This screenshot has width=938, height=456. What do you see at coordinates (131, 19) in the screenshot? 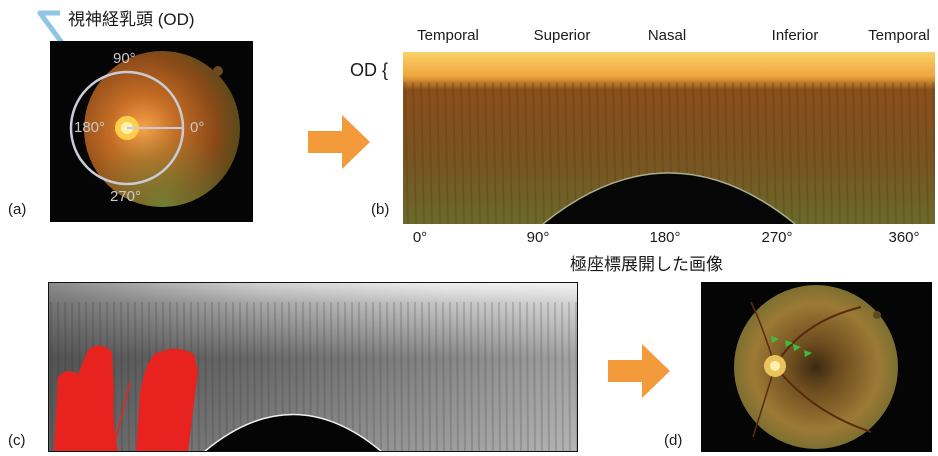
I see `optic-disc-callout: 視神経乳頭 (OD)` at bounding box center [131, 19].